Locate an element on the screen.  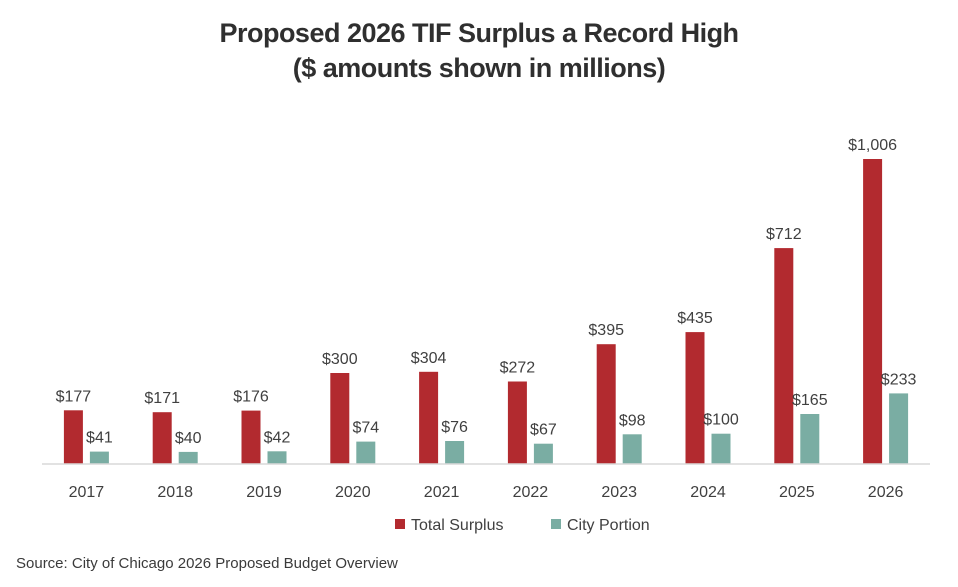
legend: Total Surplus City Portion is located at coordinates (522, 525).